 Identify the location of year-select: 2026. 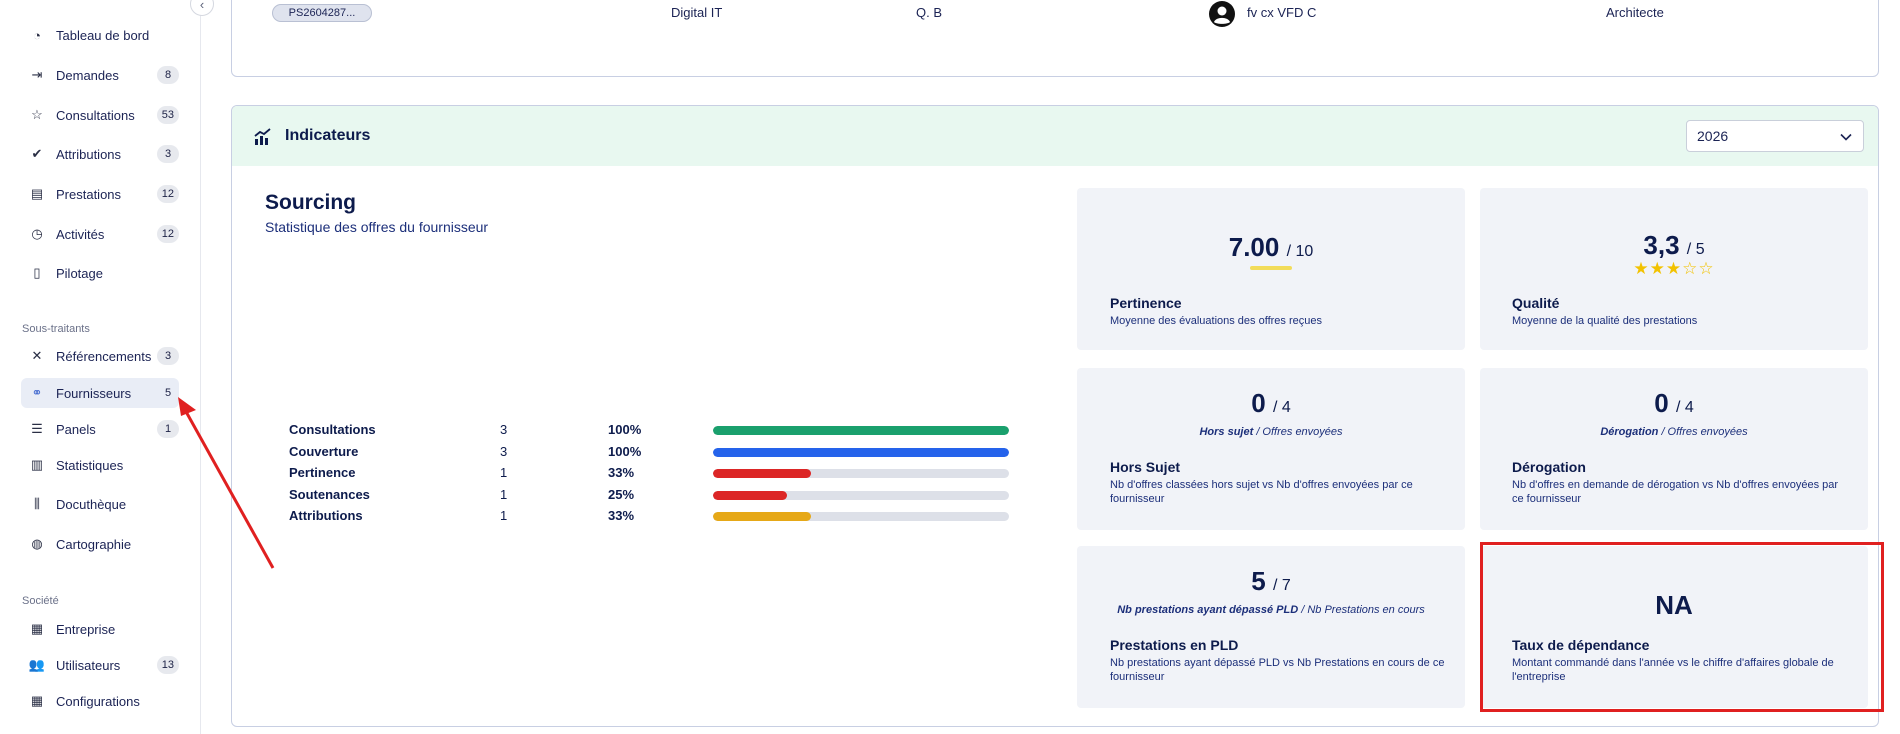
(1775, 136).